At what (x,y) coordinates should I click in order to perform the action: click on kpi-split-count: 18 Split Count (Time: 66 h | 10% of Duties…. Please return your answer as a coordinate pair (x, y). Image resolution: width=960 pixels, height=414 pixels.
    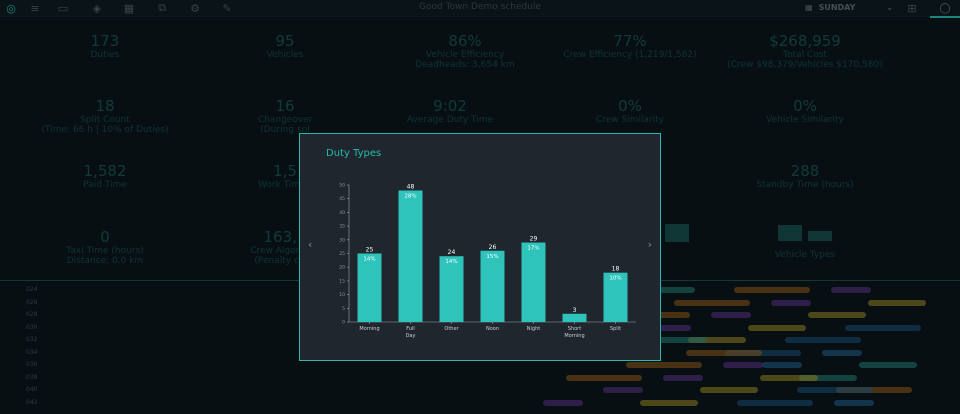
    Looking at the image, I should click on (105, 116).